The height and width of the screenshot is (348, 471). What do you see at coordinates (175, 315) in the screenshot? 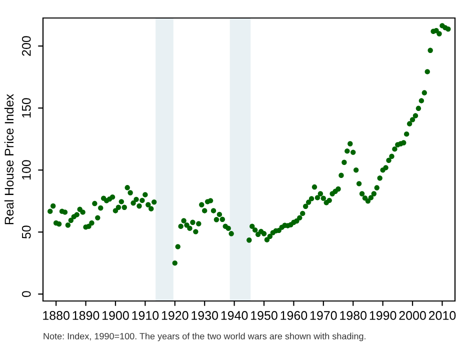
I see `x-tick-label: 1920` at bounding box center [175, 315].